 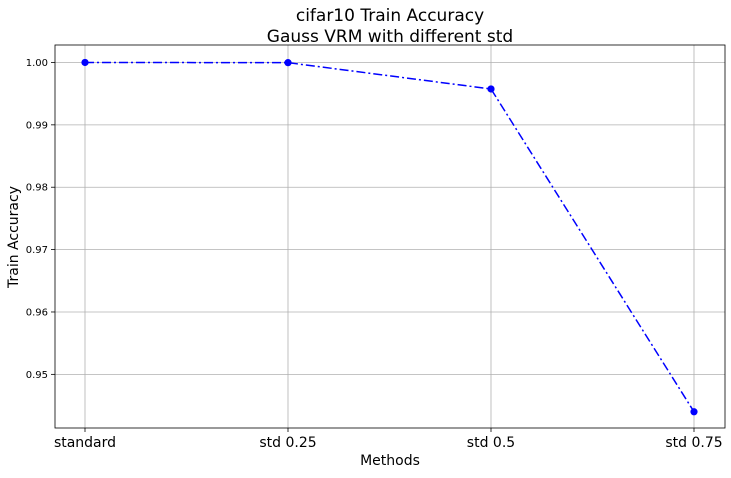 What do you see at coordinates (37, 250) in the screenshot?
I see `y-tick-label: 0.97` at bounding box center [37, 250].